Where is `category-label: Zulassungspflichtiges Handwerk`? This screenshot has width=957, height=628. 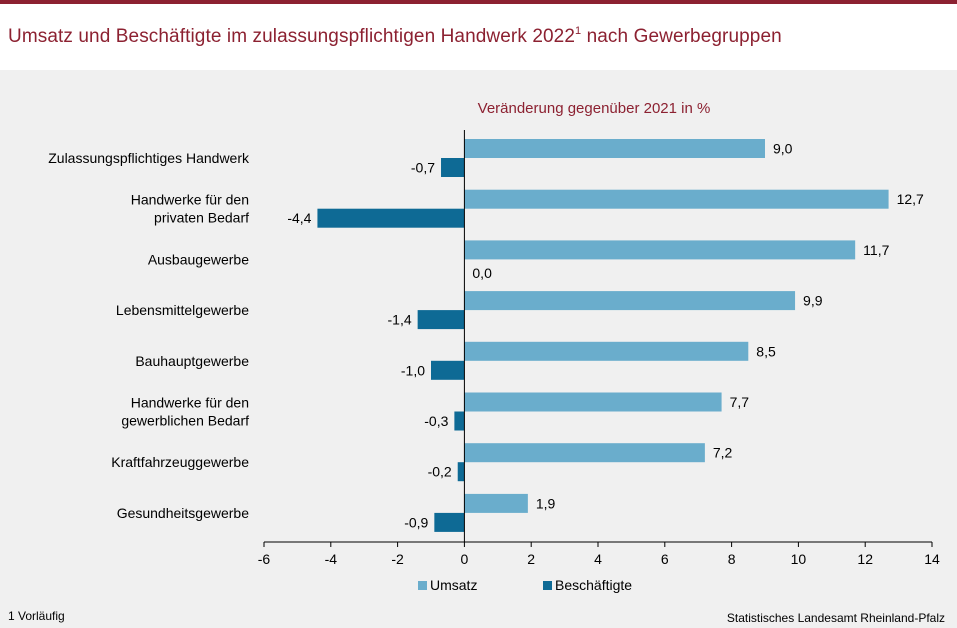
category-label: Zulassungspflichtiges Handwerk is located at coordinates (149, 158).